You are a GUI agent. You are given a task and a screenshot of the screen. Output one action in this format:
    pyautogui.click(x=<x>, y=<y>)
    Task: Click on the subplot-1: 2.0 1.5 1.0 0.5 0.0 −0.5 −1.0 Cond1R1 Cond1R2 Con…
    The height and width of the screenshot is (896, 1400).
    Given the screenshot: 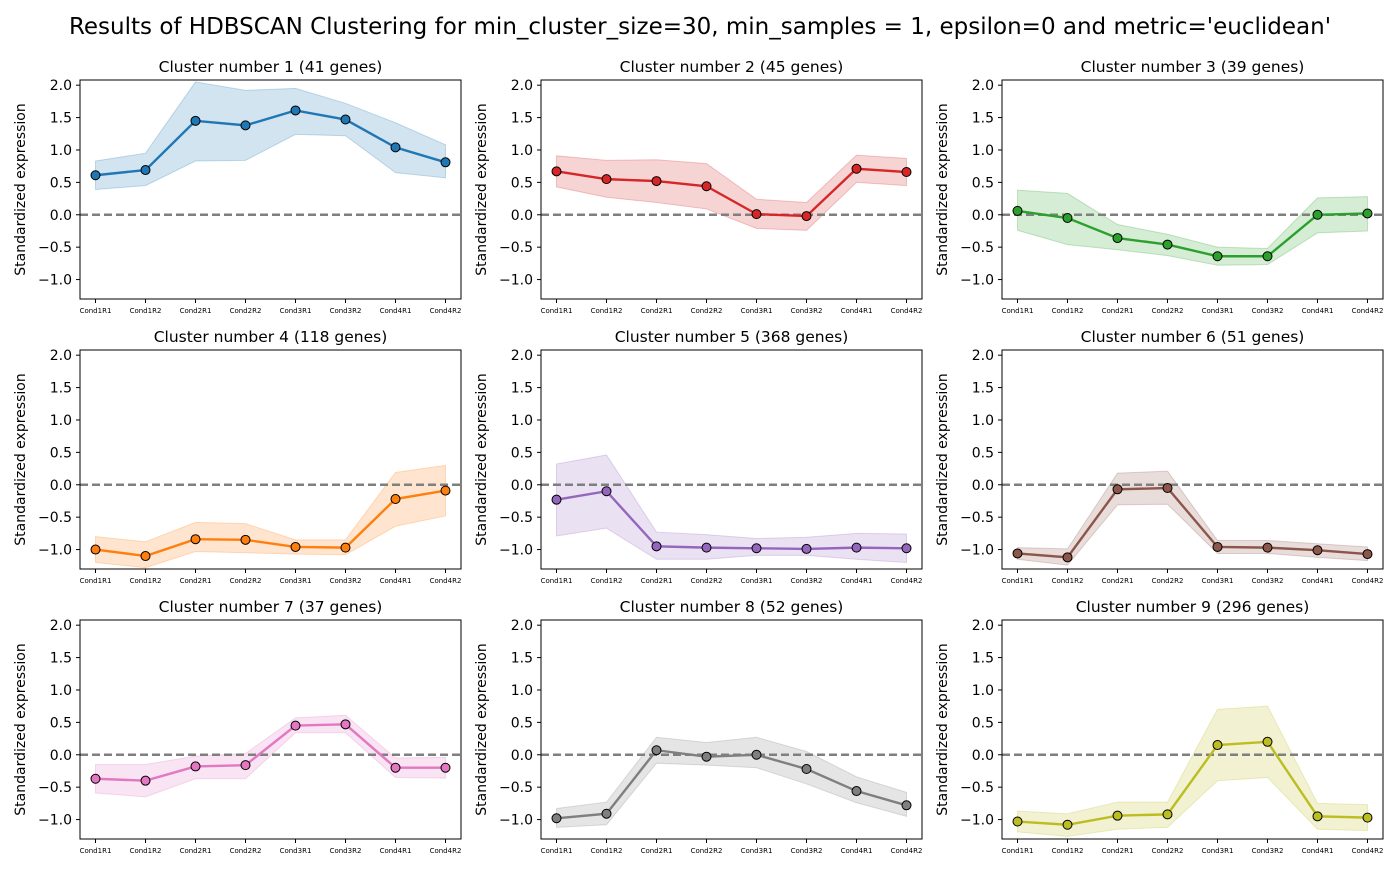 What is the action you would take?
    pyautogui.click(x=237, y=186)
    